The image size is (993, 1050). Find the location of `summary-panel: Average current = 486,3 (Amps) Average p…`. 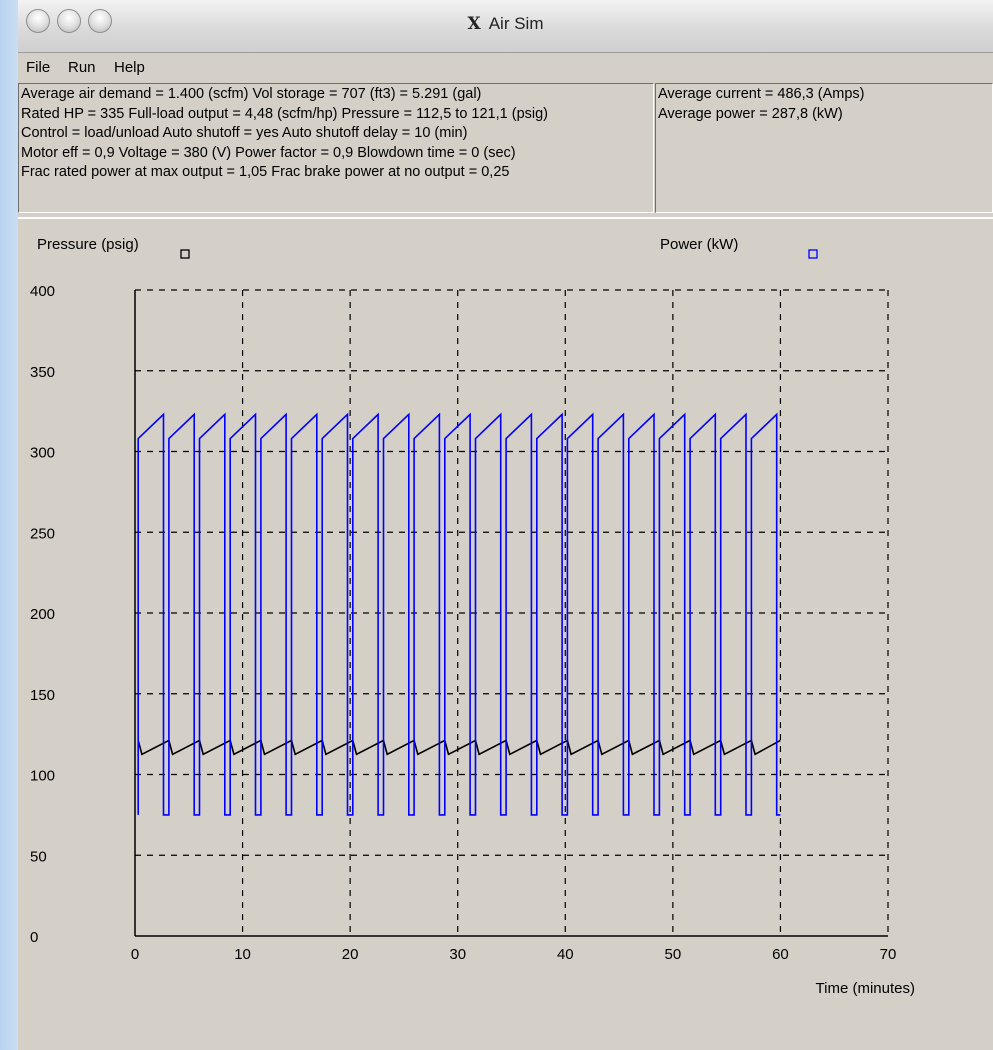

summary-panel: Average current = 486,3 (Amps) Average p… is located at coordinates (824, 148).